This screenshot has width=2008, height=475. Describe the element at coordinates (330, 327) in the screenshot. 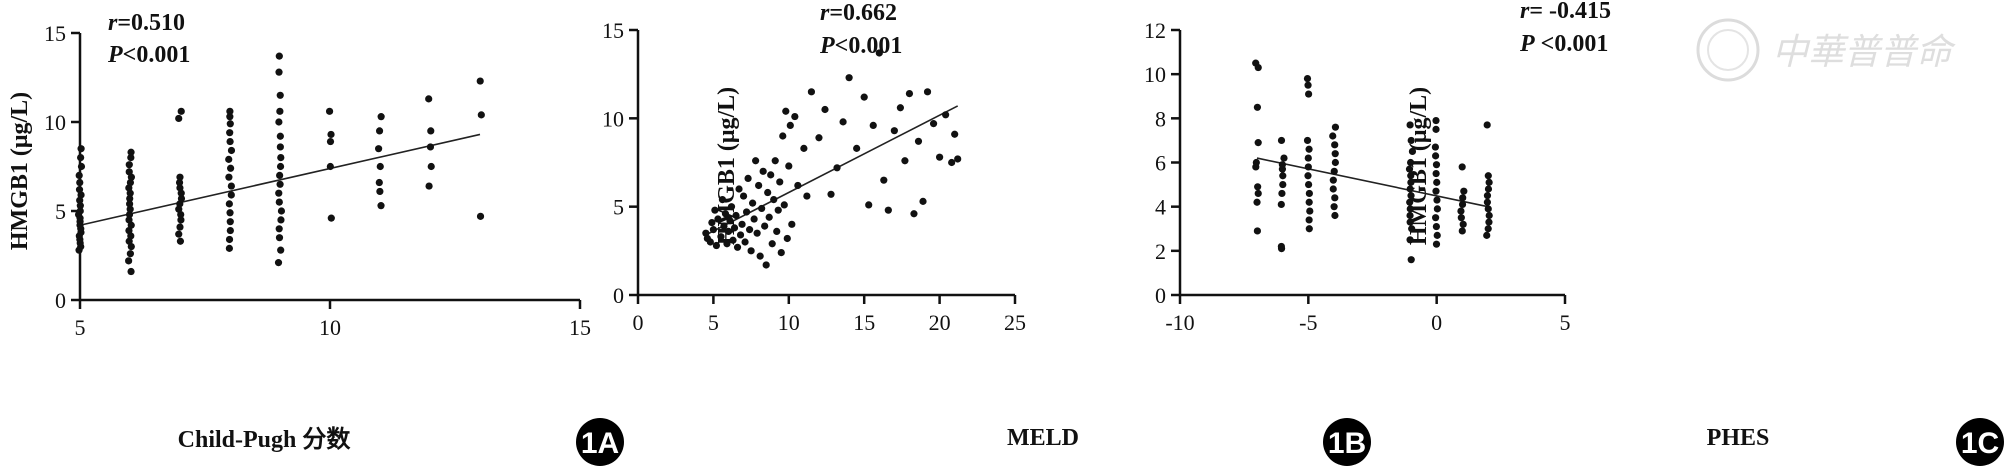

I see `x-tick-label: 10` at that location.